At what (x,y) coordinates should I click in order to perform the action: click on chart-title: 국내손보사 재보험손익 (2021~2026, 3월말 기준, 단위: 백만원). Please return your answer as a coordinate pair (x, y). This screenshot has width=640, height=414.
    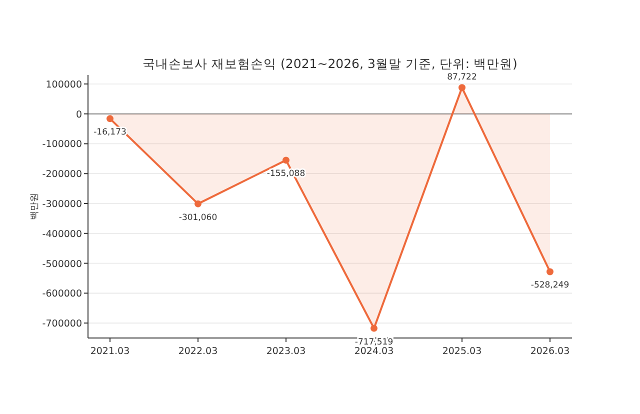
    Looking at the image, I should click on (330, 63).